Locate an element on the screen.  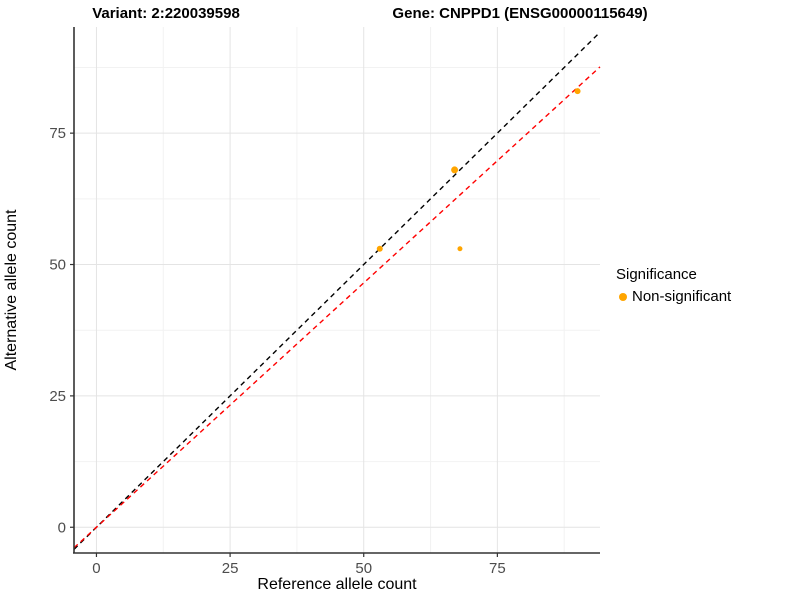
non-significant-dot-icon is located at coordinates (623, 296).